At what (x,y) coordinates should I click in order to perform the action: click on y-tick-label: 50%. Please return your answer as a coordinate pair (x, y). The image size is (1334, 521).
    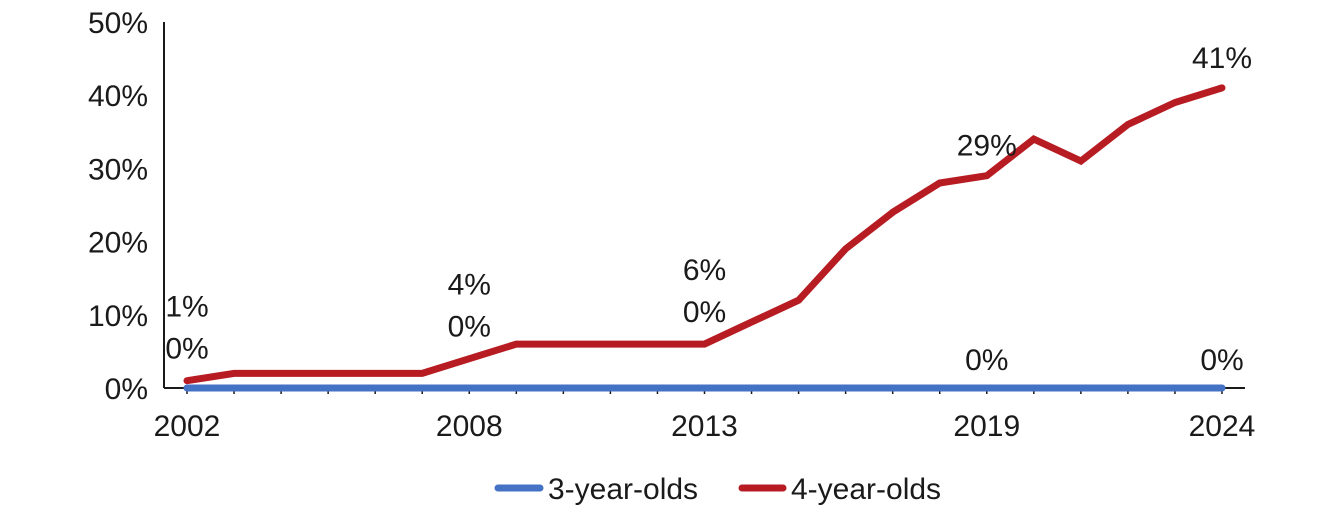
    Looking at the image, I should click on (118, 23).